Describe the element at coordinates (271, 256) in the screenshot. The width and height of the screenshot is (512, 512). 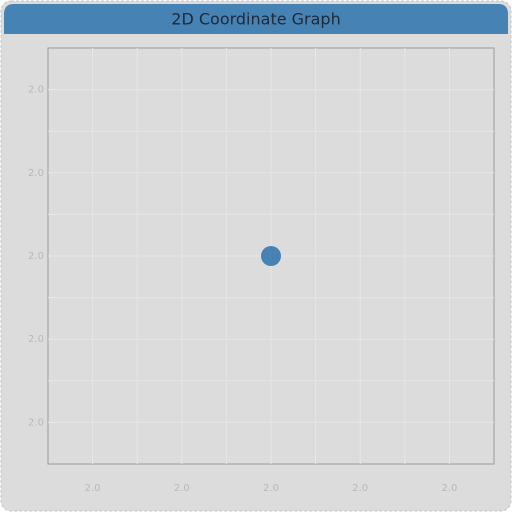
I see `point` at that location.